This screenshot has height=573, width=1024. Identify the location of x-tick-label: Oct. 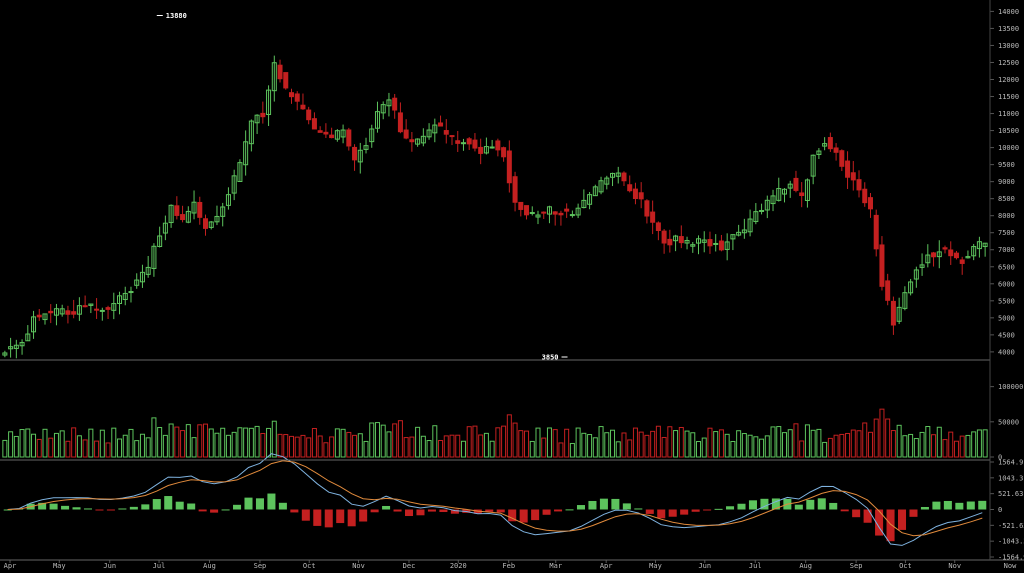
(309, 566).